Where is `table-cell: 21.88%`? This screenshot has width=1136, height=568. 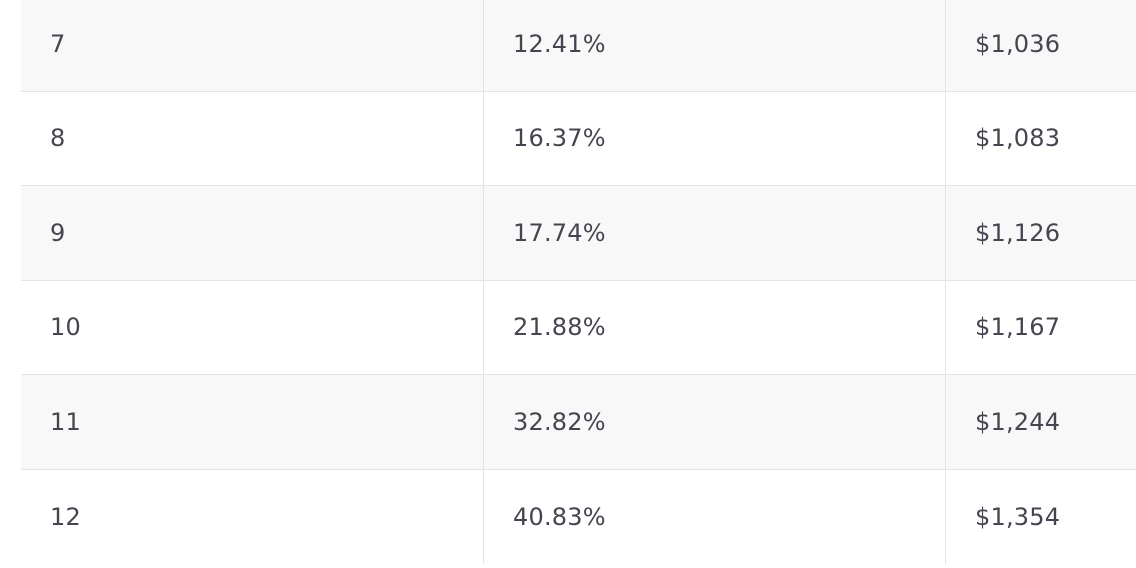
table-cell: 21.88% is located at coordinates (714, 327).